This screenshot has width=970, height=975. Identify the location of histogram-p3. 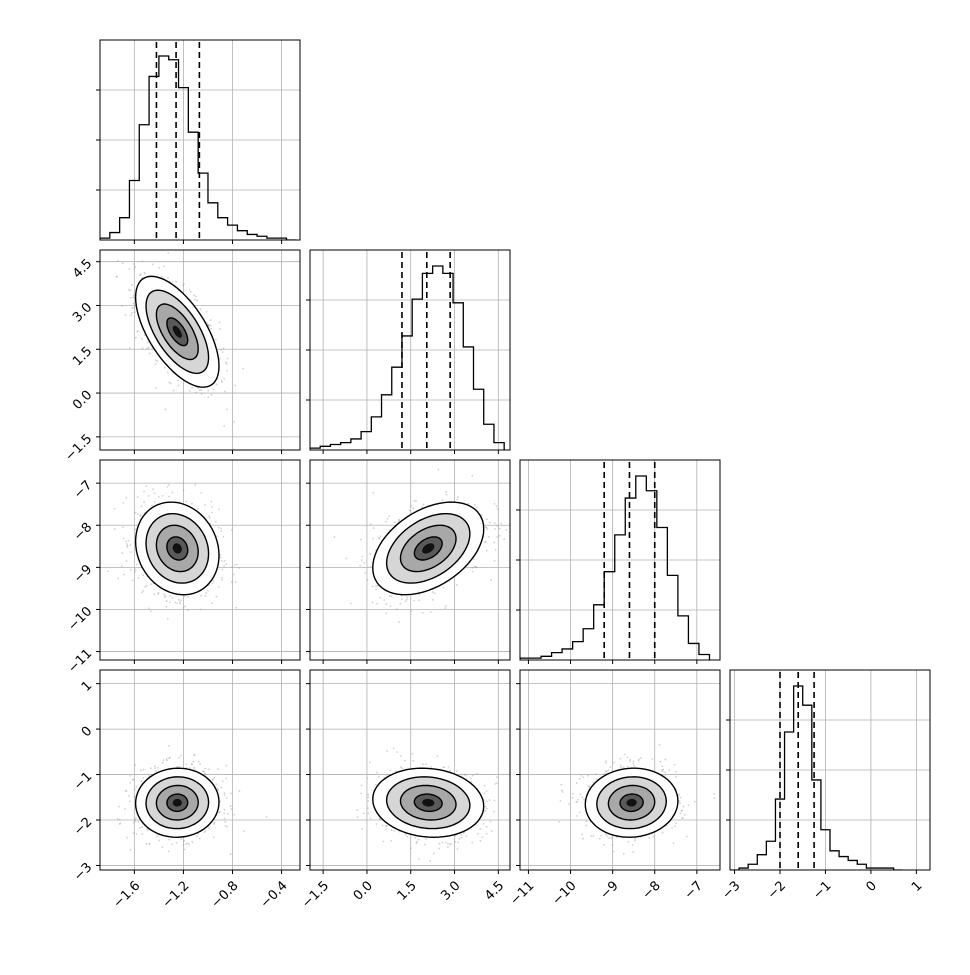
(816, 778).